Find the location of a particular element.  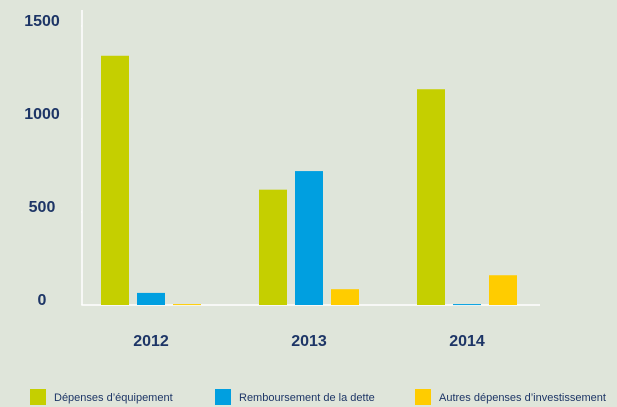

legend-label: Autres dépenses d’investissement is located at coordinates (522, 398).